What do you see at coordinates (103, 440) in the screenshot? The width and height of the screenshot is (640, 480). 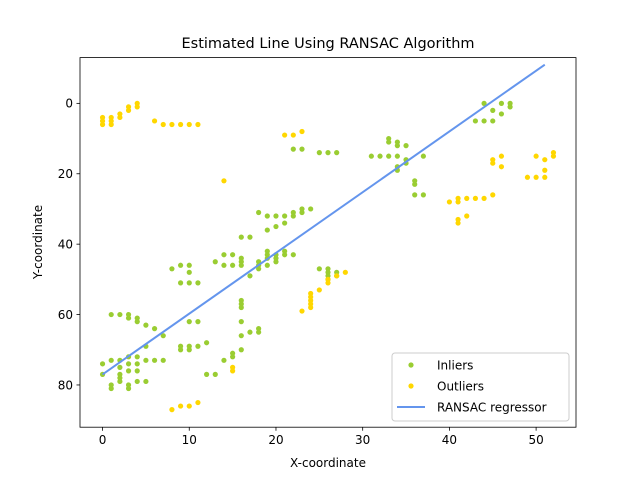 I see `x-tick-label: 0` at bounding box center [103, 440].